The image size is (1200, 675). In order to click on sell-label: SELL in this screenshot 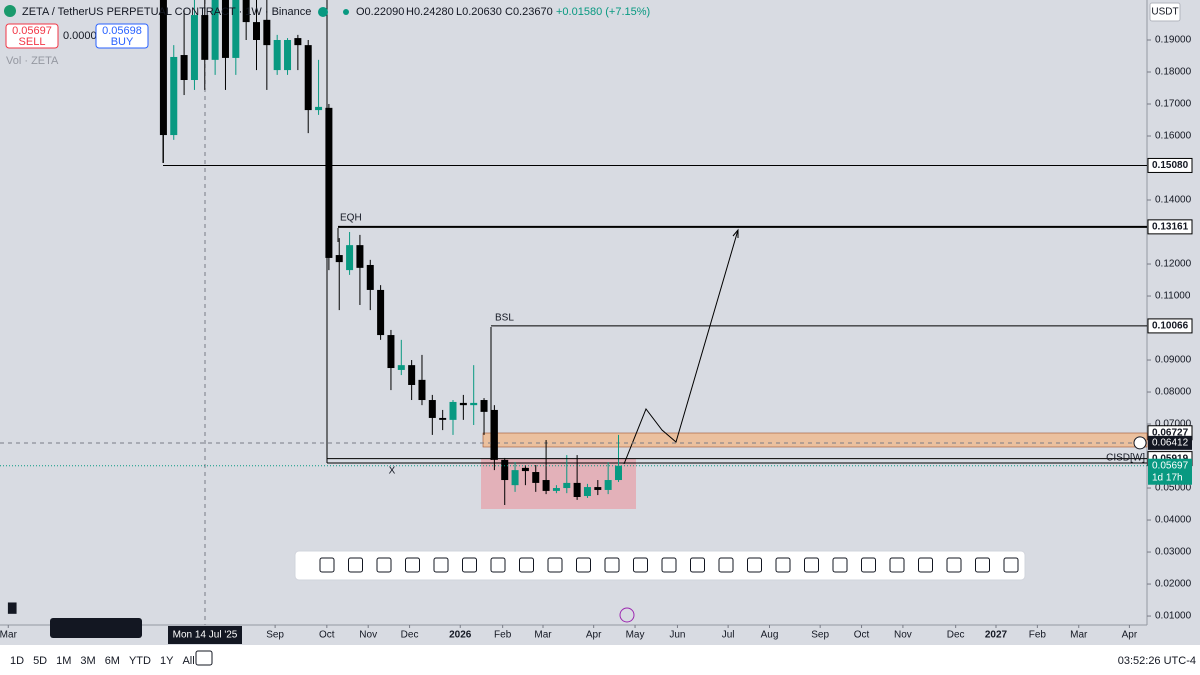, I will do `click(32, 42)`.